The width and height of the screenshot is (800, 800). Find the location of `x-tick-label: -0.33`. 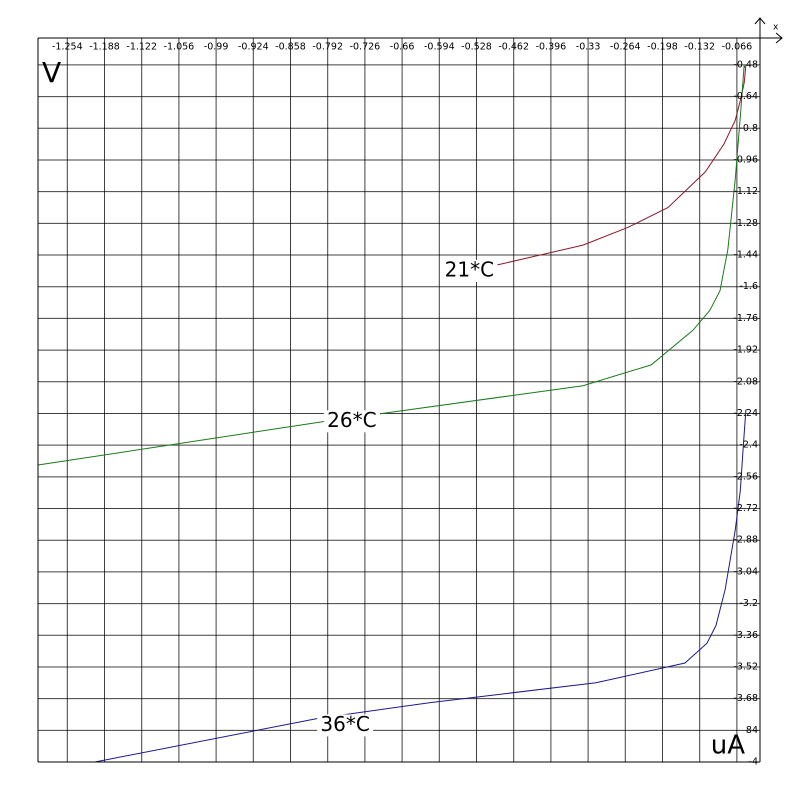

x-tick-label: -0.33 is located at coordinates (588, 47).